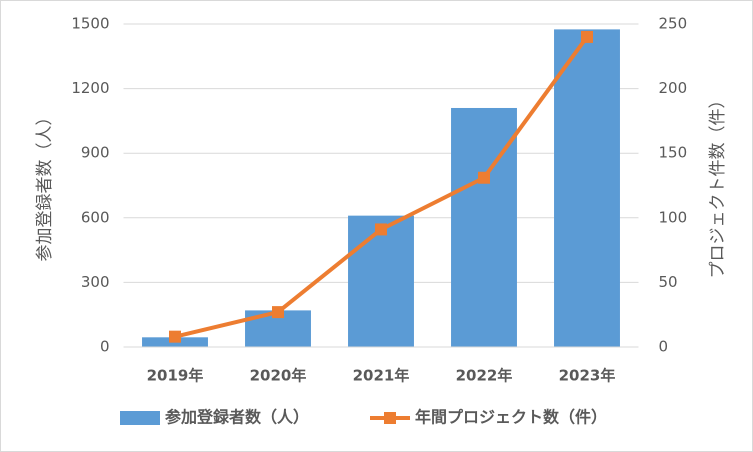  I want to click on x-tick-label: 2020年, so click(278, 376).